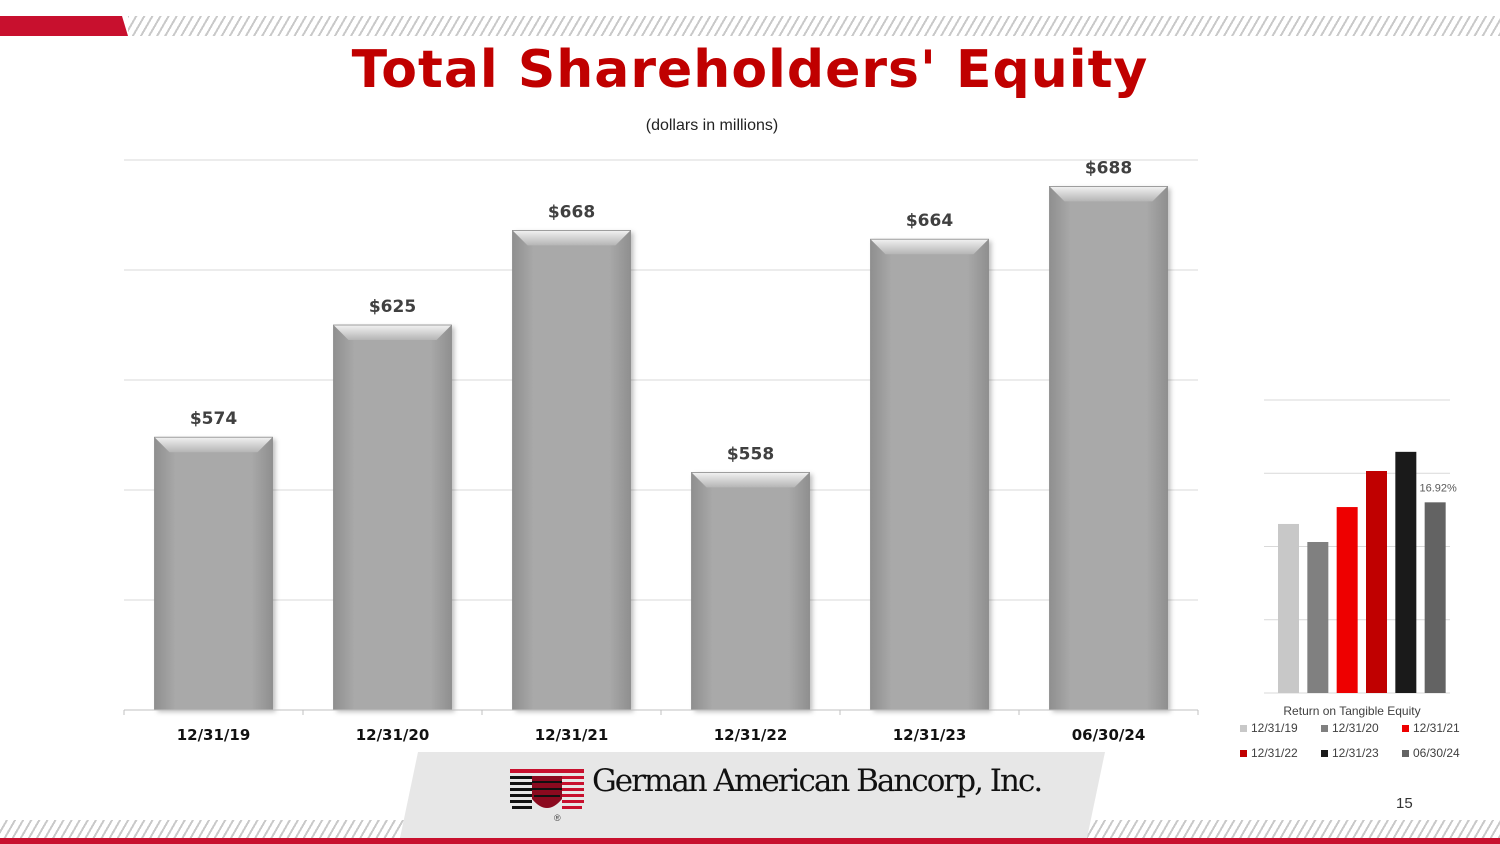 The width and height of the screenshot is (1500, 844). Describe the element at coordinates (751, 735) in the screenshot. I see `x-tick-label: 12/31/22` at that location.